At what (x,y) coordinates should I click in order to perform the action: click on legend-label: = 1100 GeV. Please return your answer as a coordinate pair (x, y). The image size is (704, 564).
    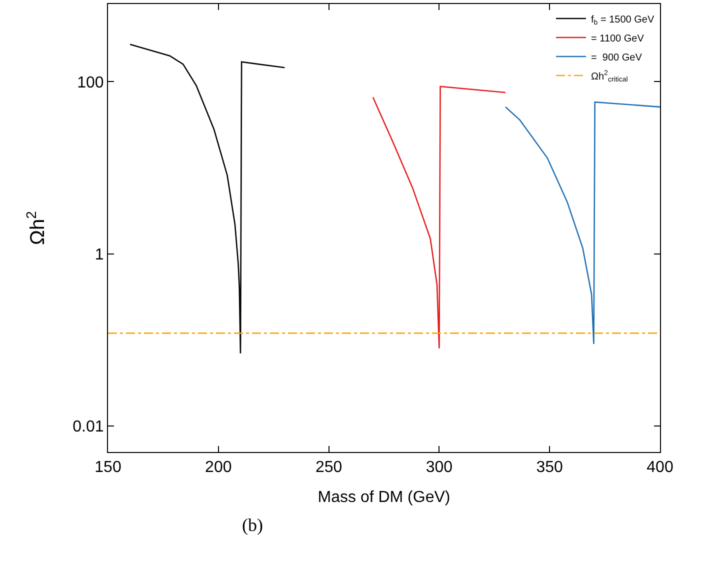
    Looking at the image, I should click on (617, 38).